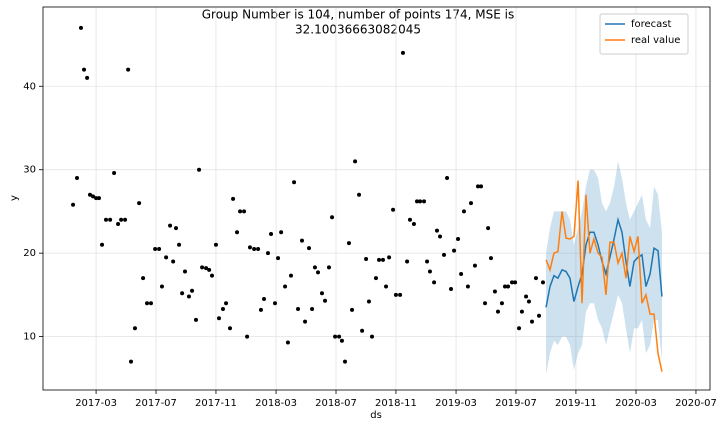 This screenshot has width=720, height=432. What do you see at coordinates (604, 262) in the screenshot?
I see `series-line` at bounding box center [604, 262].